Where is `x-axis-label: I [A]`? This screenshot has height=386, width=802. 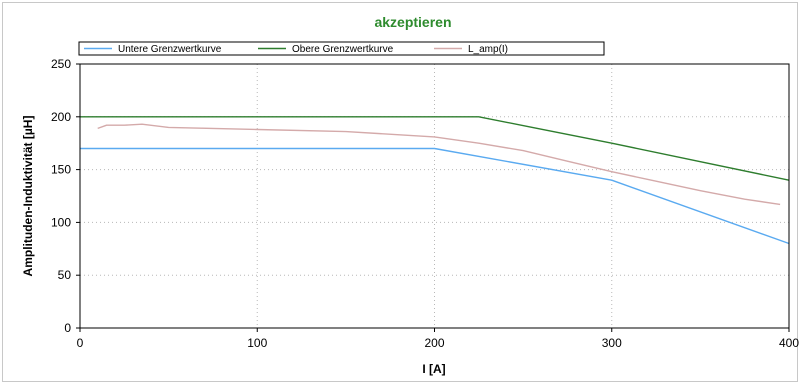
x-axis-label: I [A] is located at coordinates (433, 369).